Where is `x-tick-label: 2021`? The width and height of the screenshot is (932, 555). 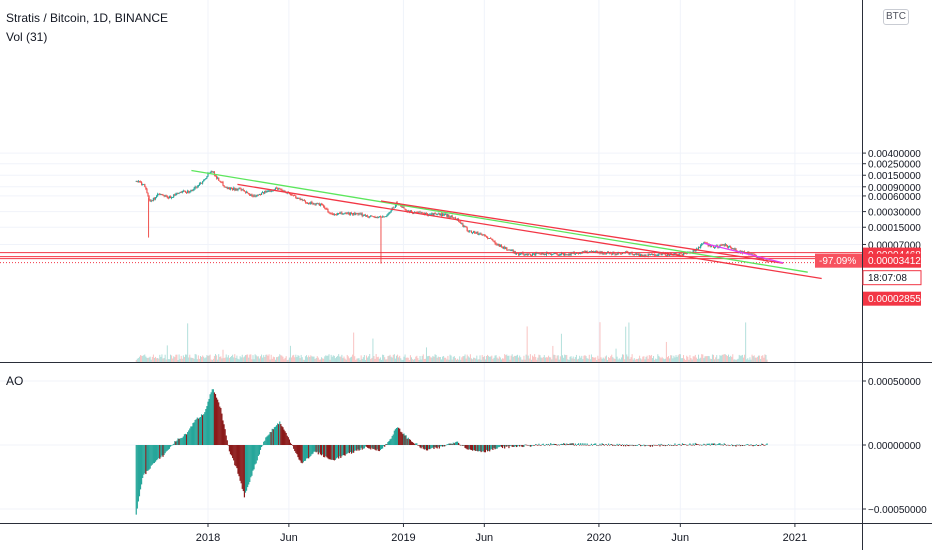 x-tick-label: 2021 is located at coordinates (795, 538).